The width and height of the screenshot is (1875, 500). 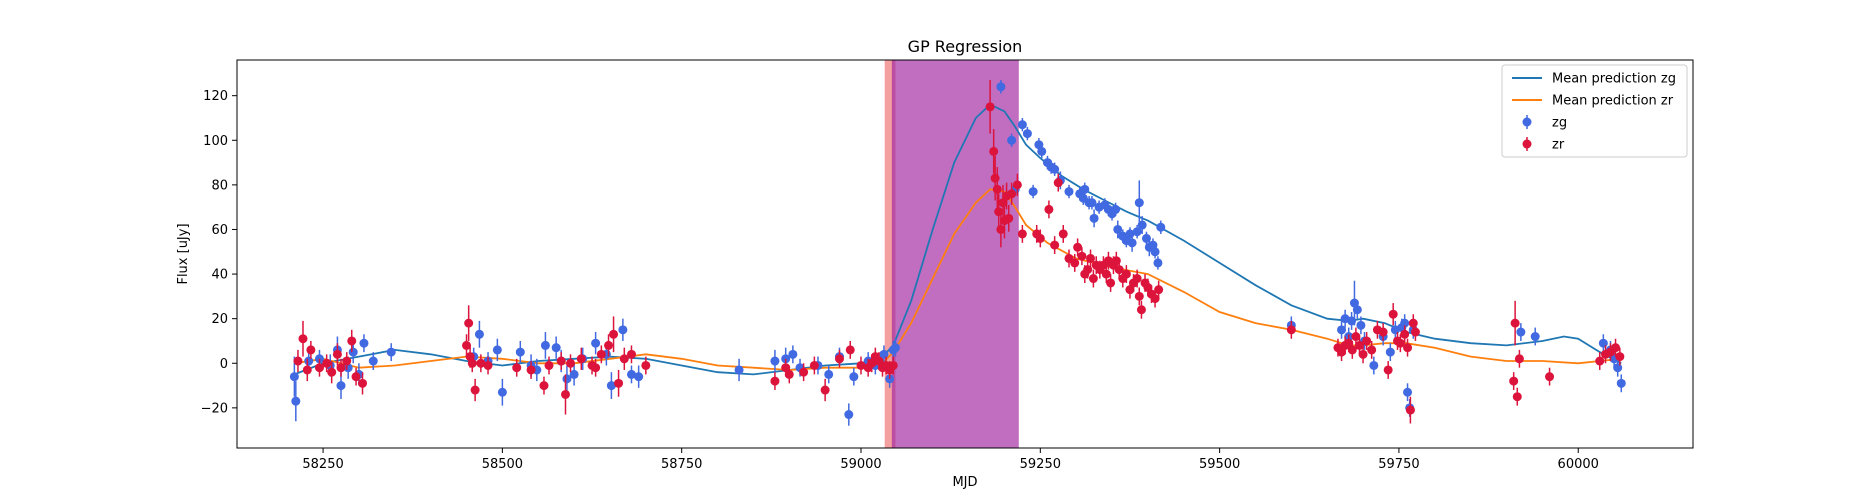 What do you see at coordinates (1398, 464) in the screenshot?
I see `x-tick-label-59750: 59750` at bounding box center [1398, 464].